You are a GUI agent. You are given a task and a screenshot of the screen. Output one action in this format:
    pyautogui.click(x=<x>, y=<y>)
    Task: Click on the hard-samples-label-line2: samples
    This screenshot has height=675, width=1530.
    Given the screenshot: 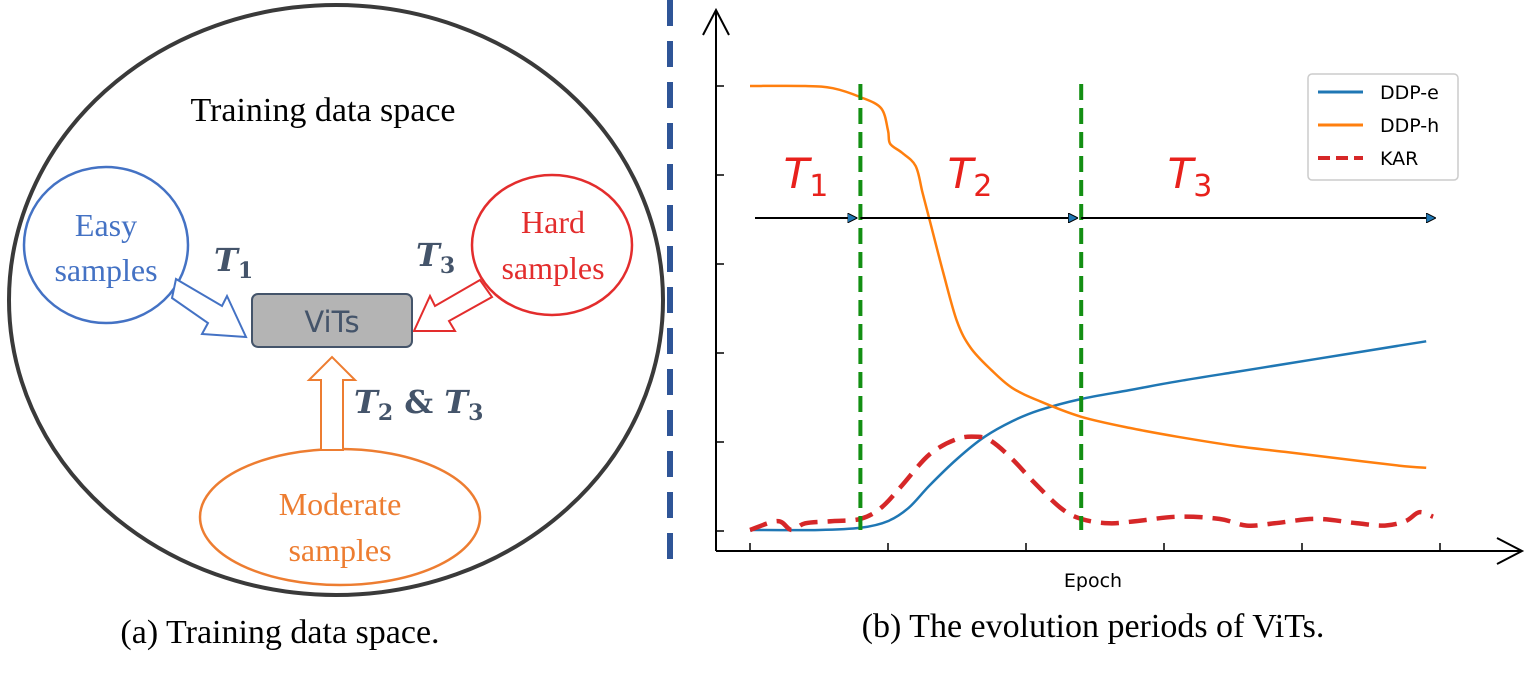 What is the action you would take?
    pyautogui.click(x=552, y=268)
    